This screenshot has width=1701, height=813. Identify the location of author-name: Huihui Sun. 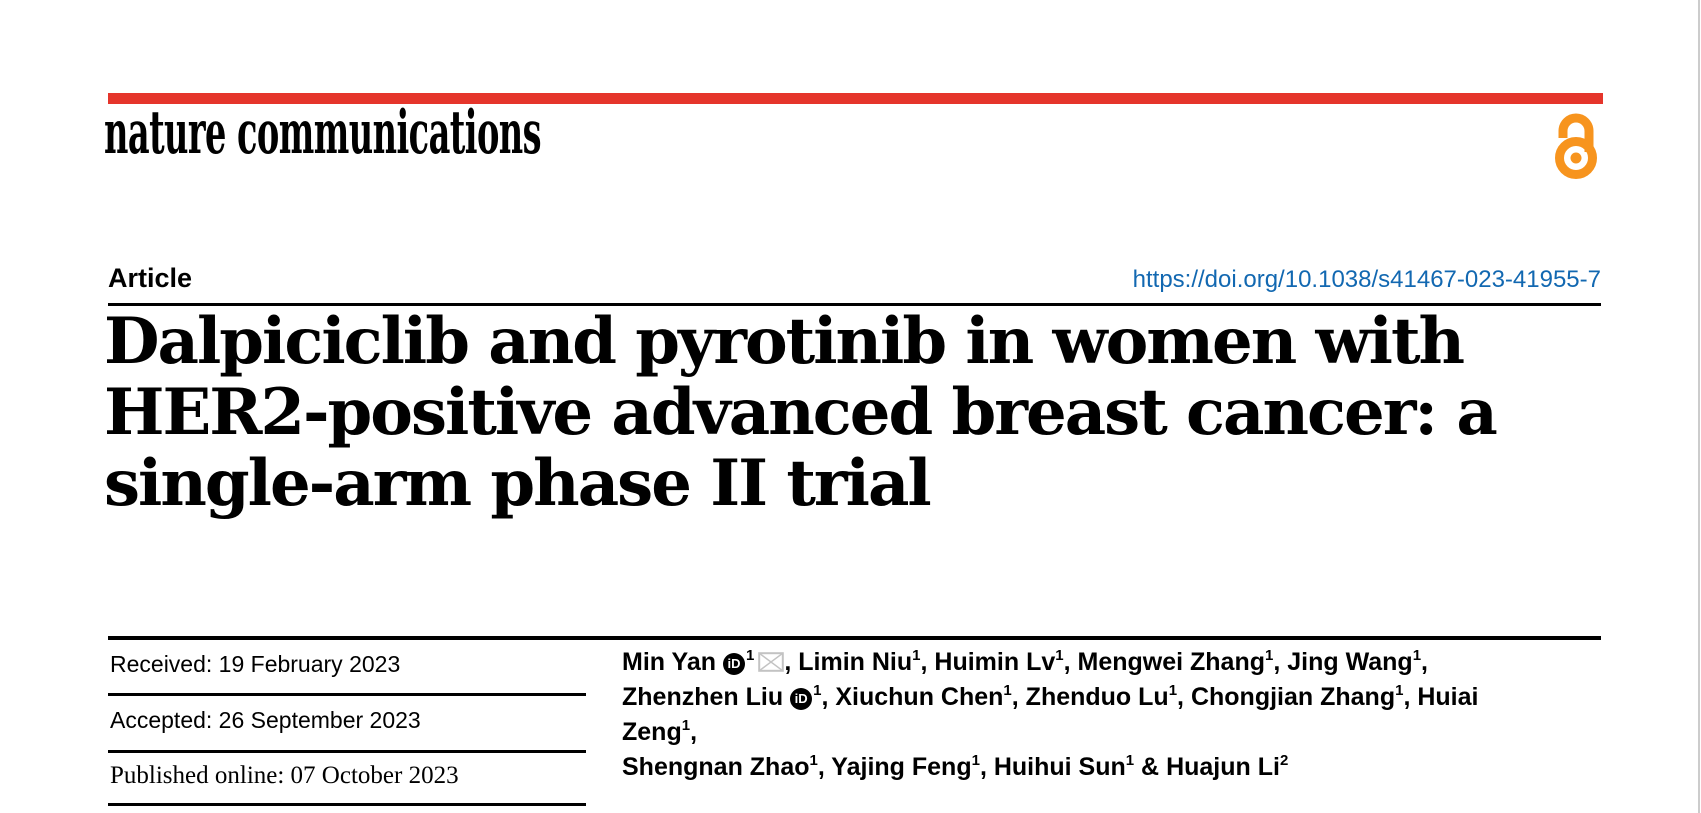
(1059, 767).